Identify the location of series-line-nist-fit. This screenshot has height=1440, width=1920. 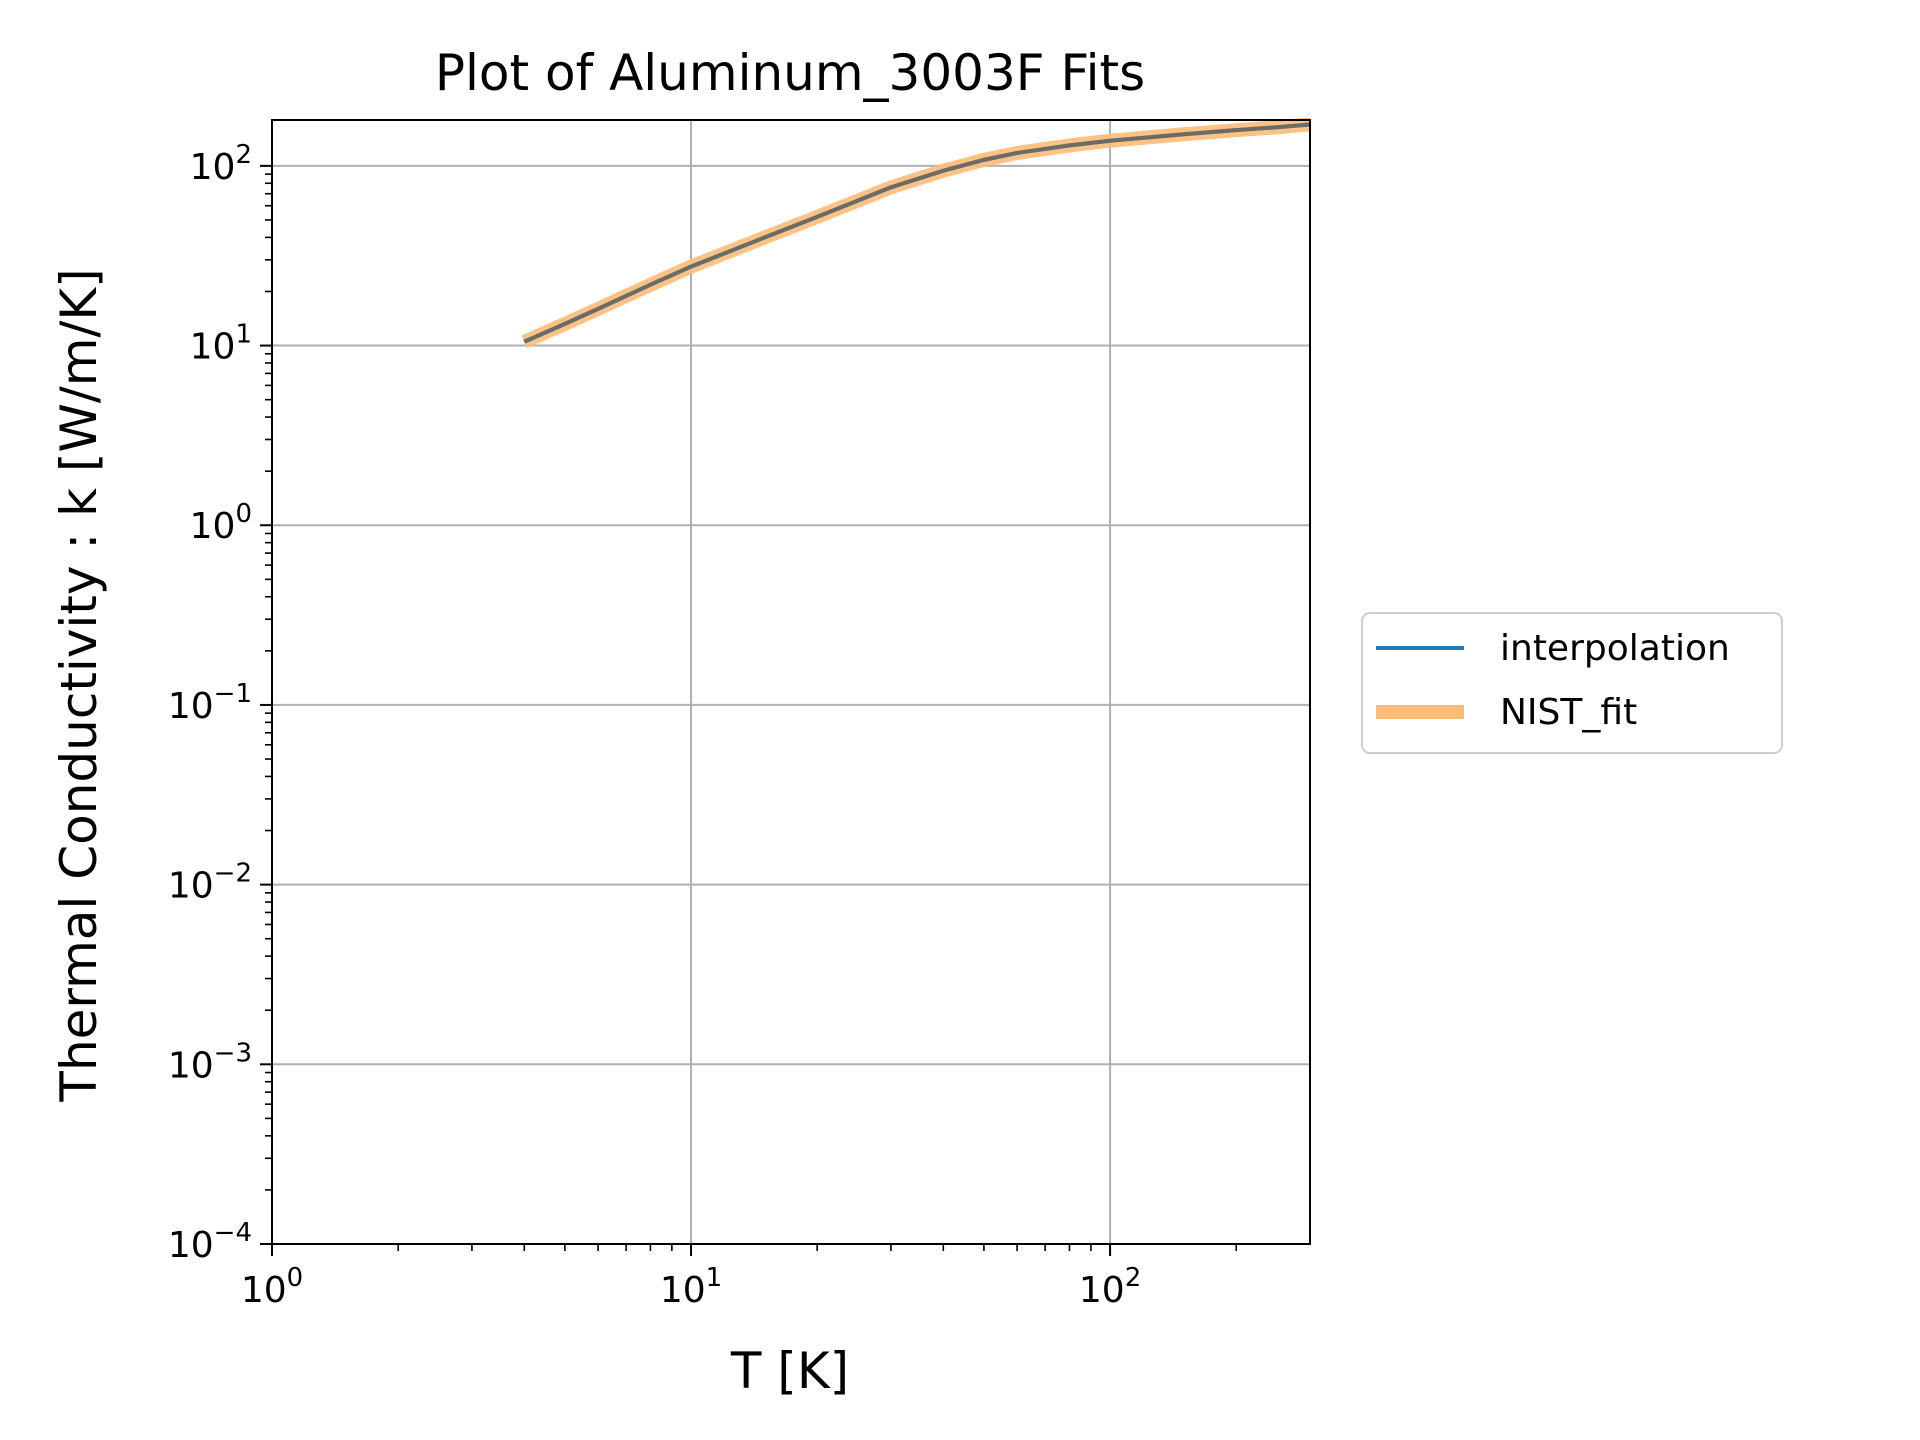
(916, 233).